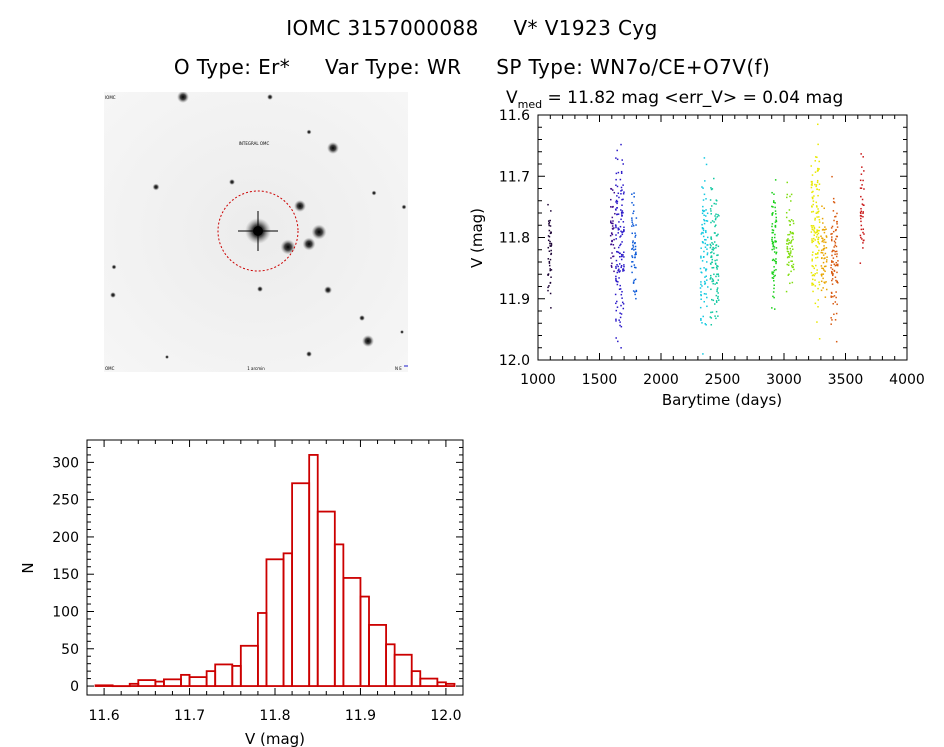 This screenshot has width=944, height=747. I want to click on x-tick-label: 11.7, so click(189, 716).